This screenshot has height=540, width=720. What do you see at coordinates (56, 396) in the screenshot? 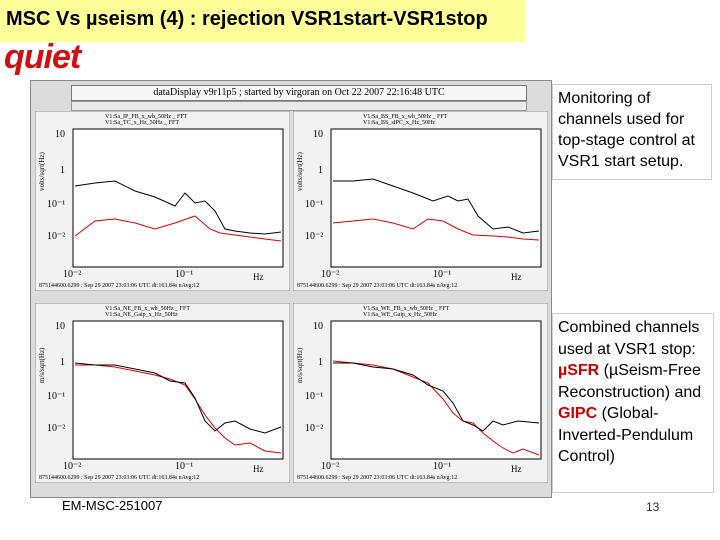
I see `ytick-3-01: 10⁻¹` at bounding box center [56, 396].